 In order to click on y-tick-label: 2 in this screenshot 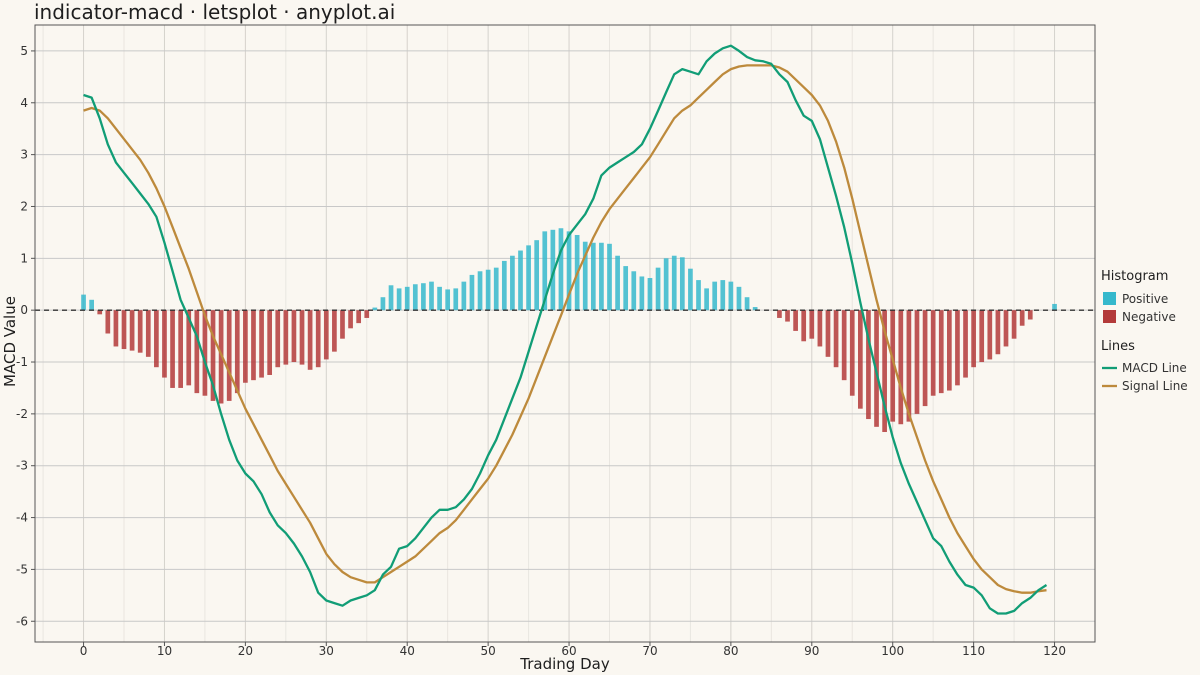, I will do `click(24, 206)`.